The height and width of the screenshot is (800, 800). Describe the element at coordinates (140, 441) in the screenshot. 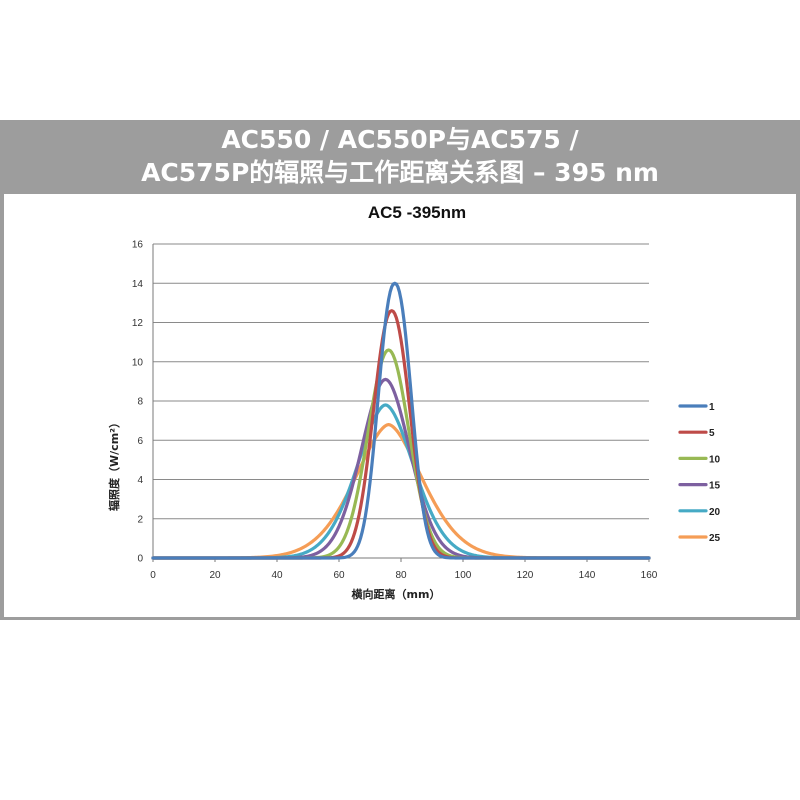

I see `y-tick-label: 6` at that location.